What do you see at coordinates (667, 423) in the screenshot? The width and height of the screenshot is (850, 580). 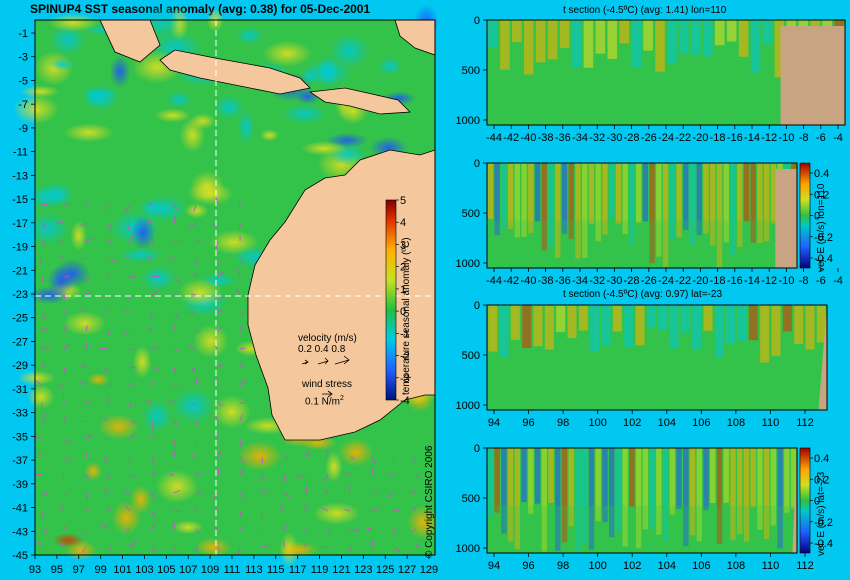 I see `section-x-tick-label: 104` at bounding box center [667, 423].